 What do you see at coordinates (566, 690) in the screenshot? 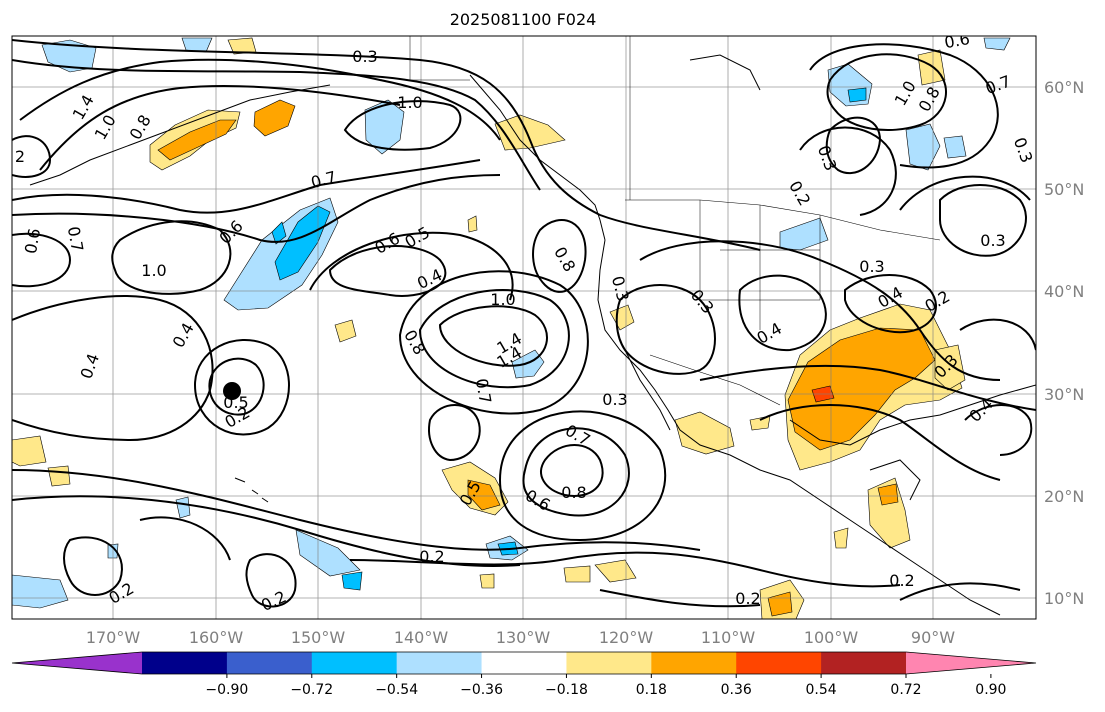
I see `colorbar-tick-label: −0.18` at bounding box center [566, 690].